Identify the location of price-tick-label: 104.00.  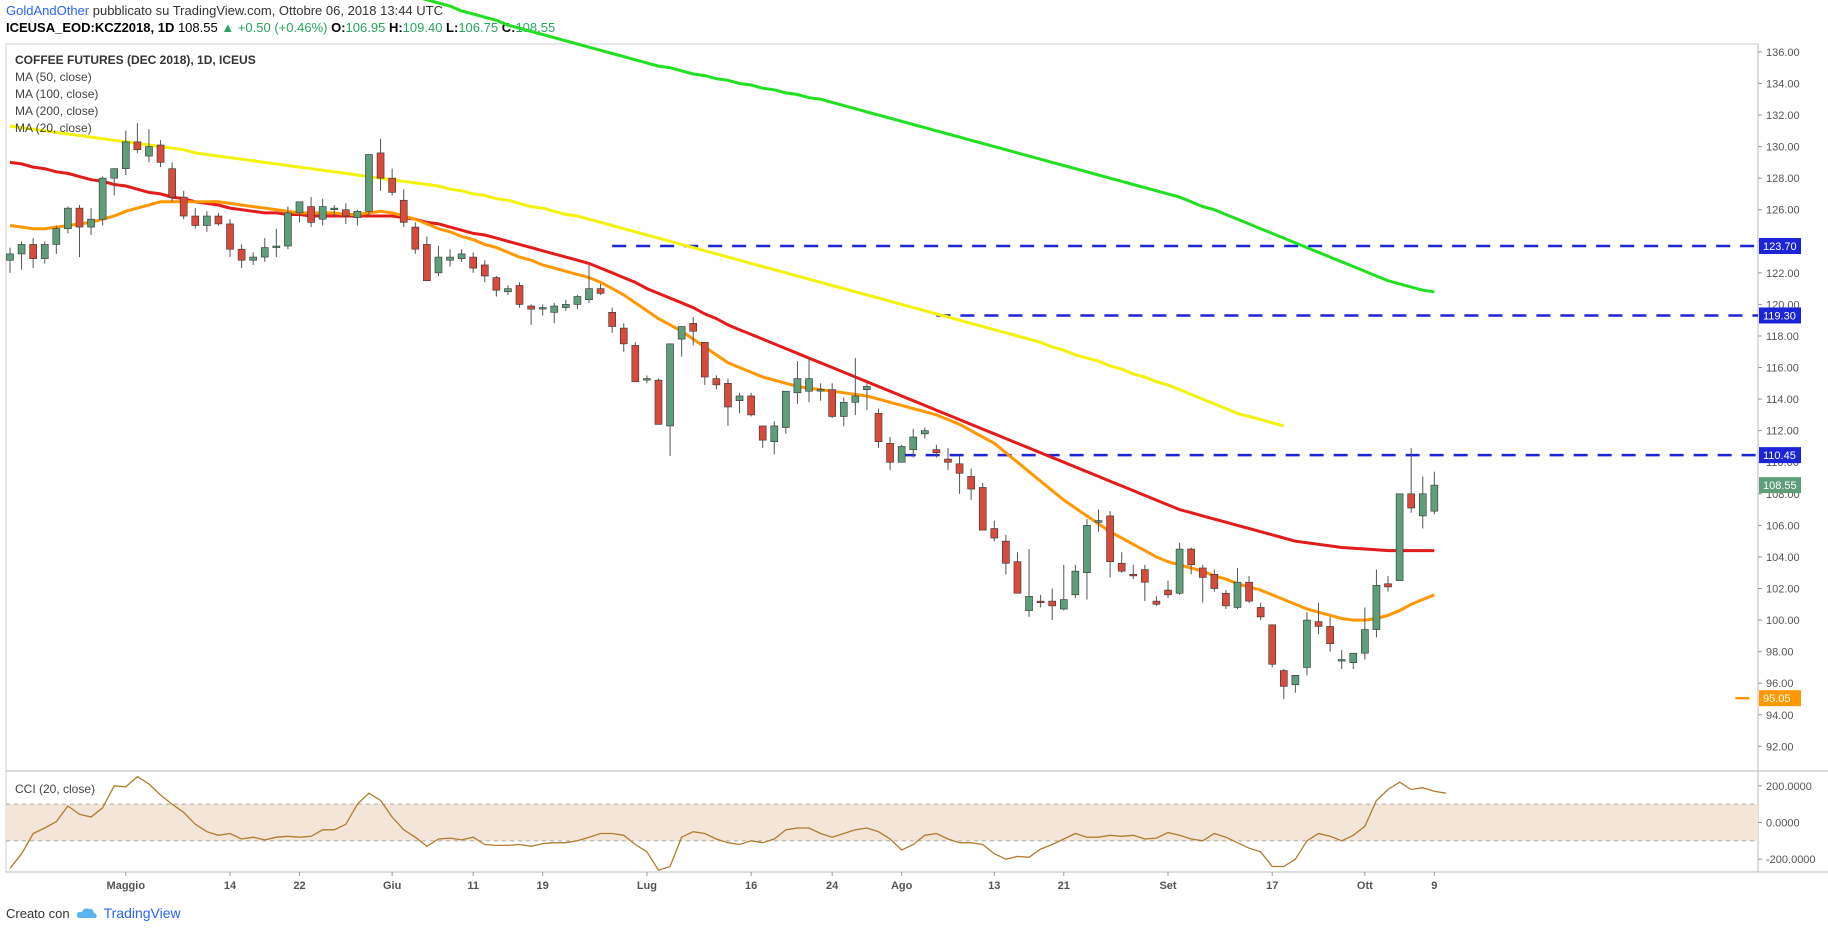
(1783, 558).